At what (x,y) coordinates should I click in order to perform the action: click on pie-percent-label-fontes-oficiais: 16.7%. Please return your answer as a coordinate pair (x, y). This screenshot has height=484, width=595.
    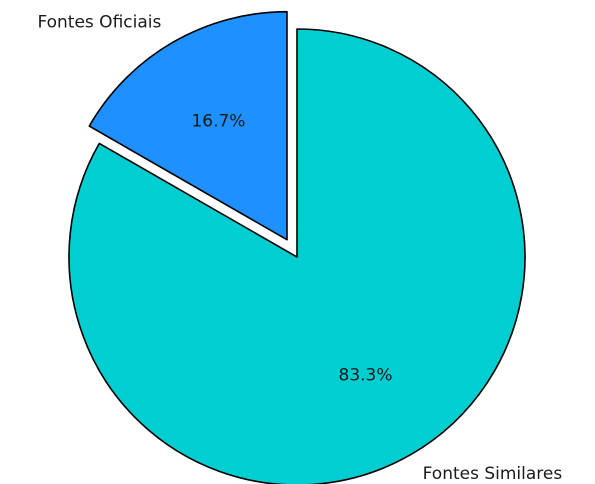
    Looking at the image, I should click on (218, 121).